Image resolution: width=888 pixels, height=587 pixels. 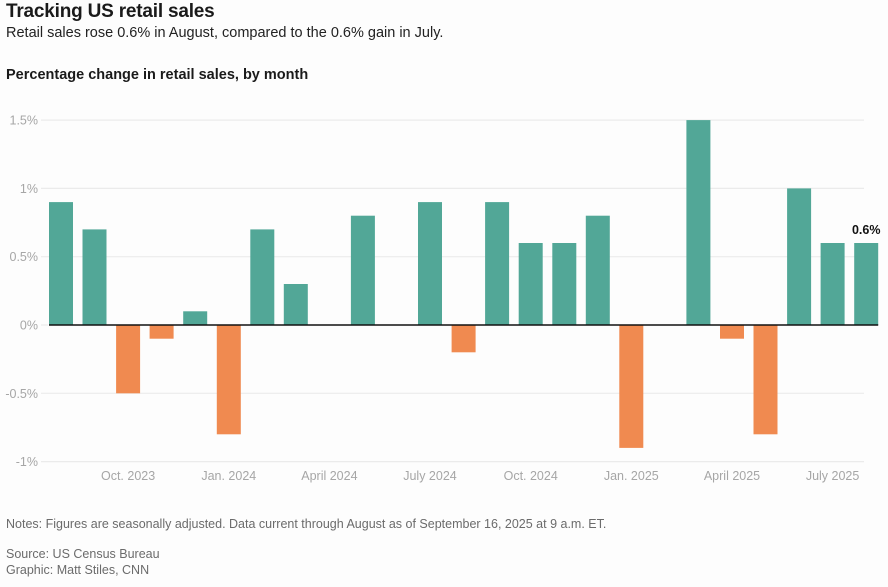 I want to click on bar-oct-2024, so click(x=530, y=284).